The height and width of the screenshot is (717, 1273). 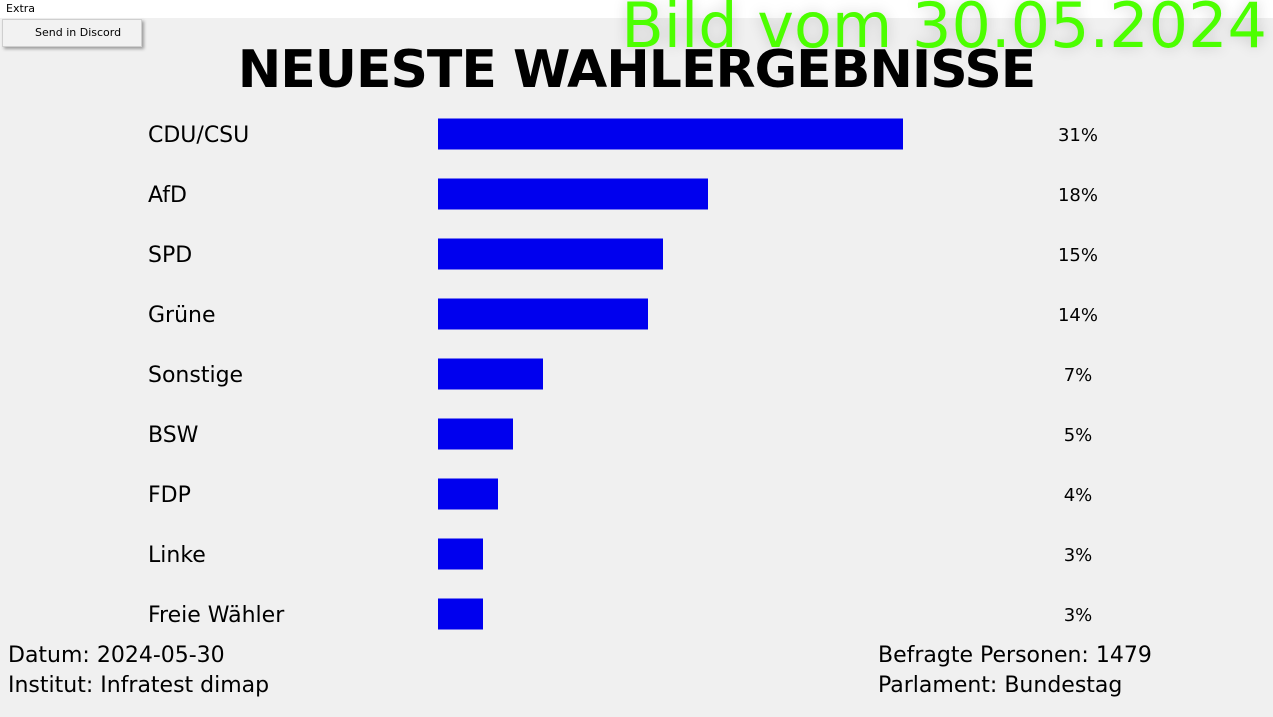 I want to click on category-label: Freie Wähler, so click(x=216, y=615).